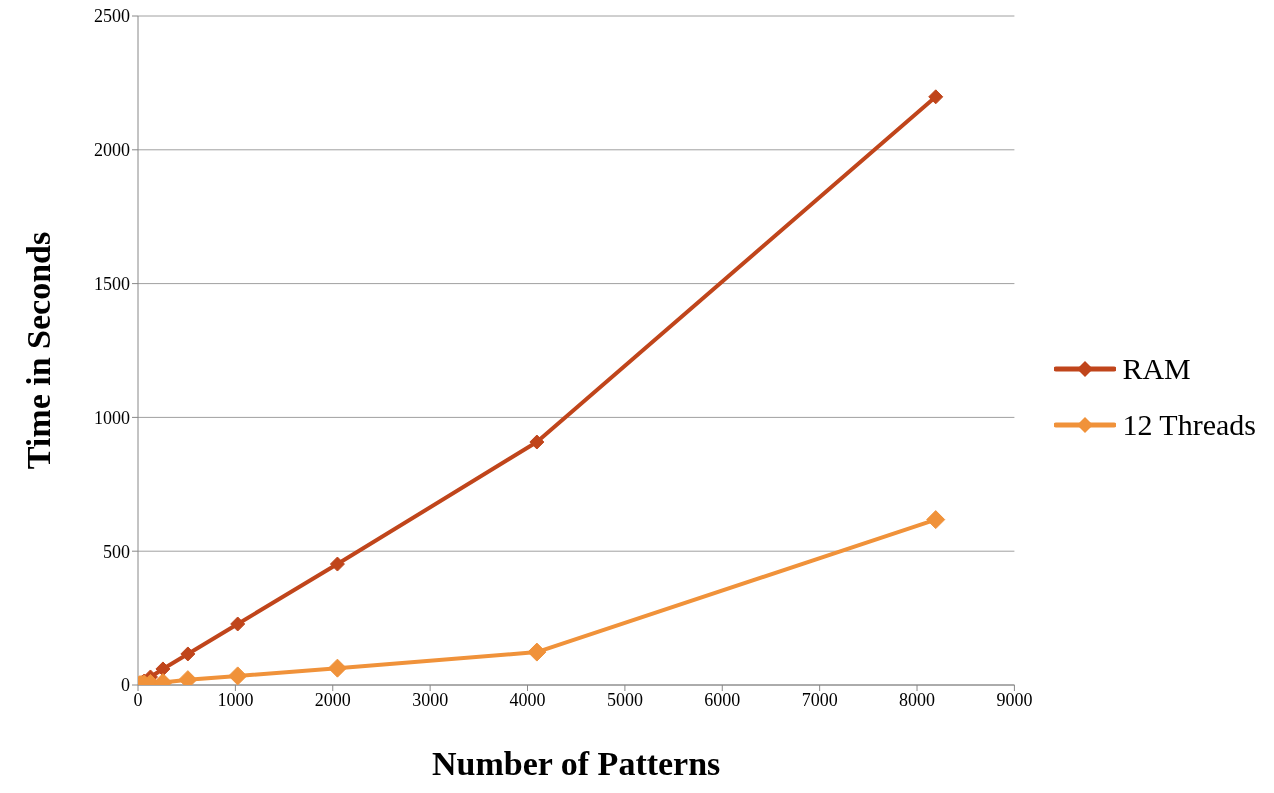  Describe the element at coordinates (1156, 368) in the screenshot. I see `legend-label: RAM` at that location.